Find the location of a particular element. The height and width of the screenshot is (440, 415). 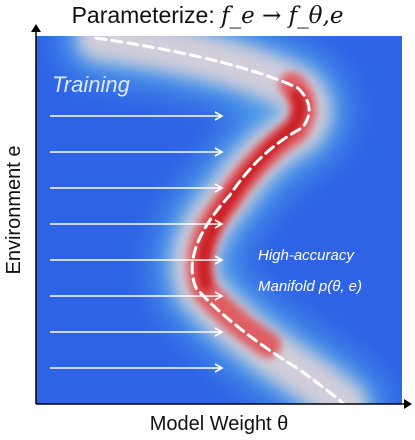

title: Parameterize: f_e → f_θ,e is located at coordinates (207, 15).